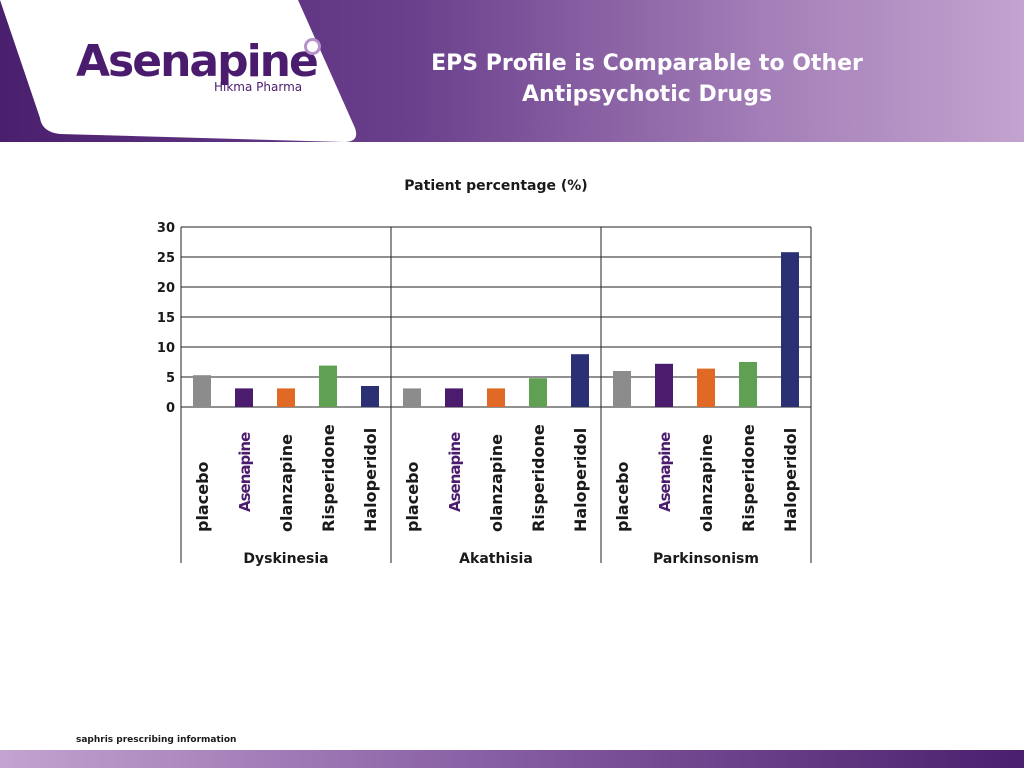  What do you see at coordinates (496, 397) in the screenshot?
I see `bar-akathisia-olanzapine` at bounding box center [496, 397].